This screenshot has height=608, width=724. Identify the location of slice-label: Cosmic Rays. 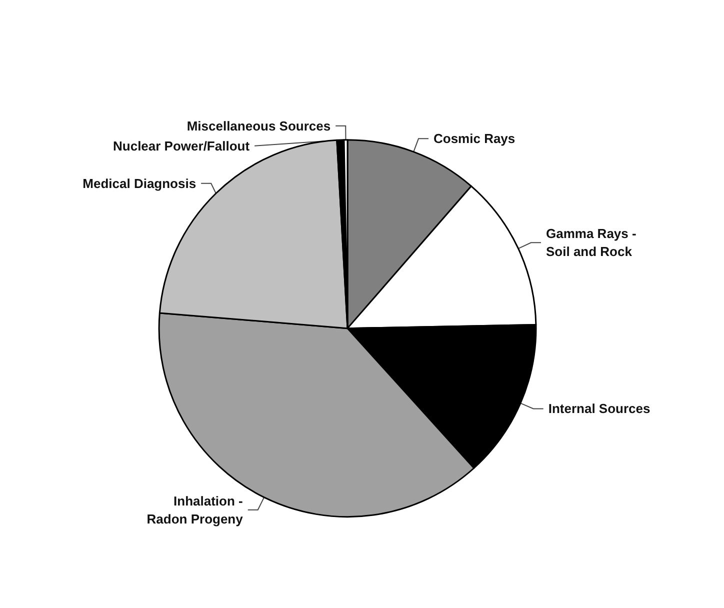
(474, 138).